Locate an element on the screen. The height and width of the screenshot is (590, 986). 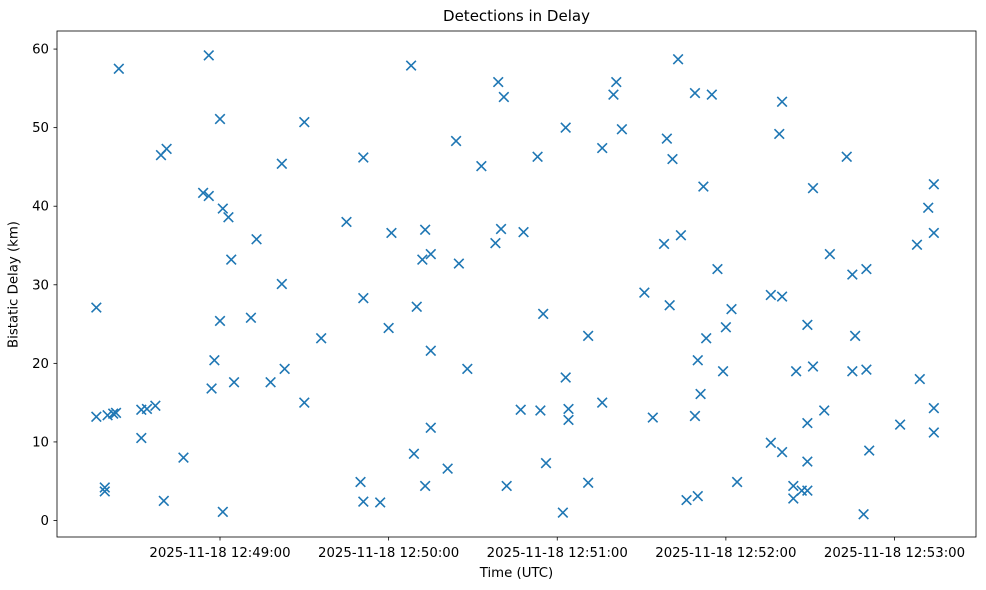
x-tick-label: 2025-11-18 12:51:00 is located at coordinates (557, 553).